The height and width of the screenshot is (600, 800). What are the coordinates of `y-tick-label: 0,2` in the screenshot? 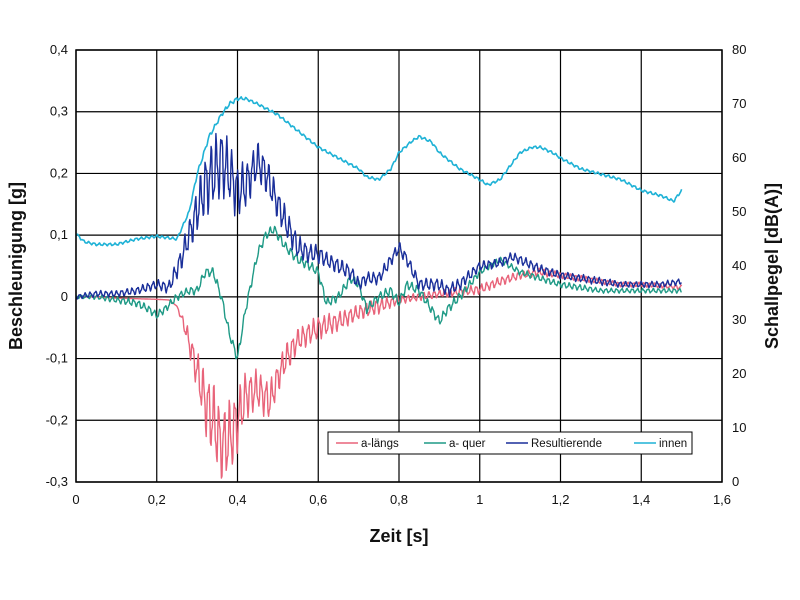 It's located at (59, 172).